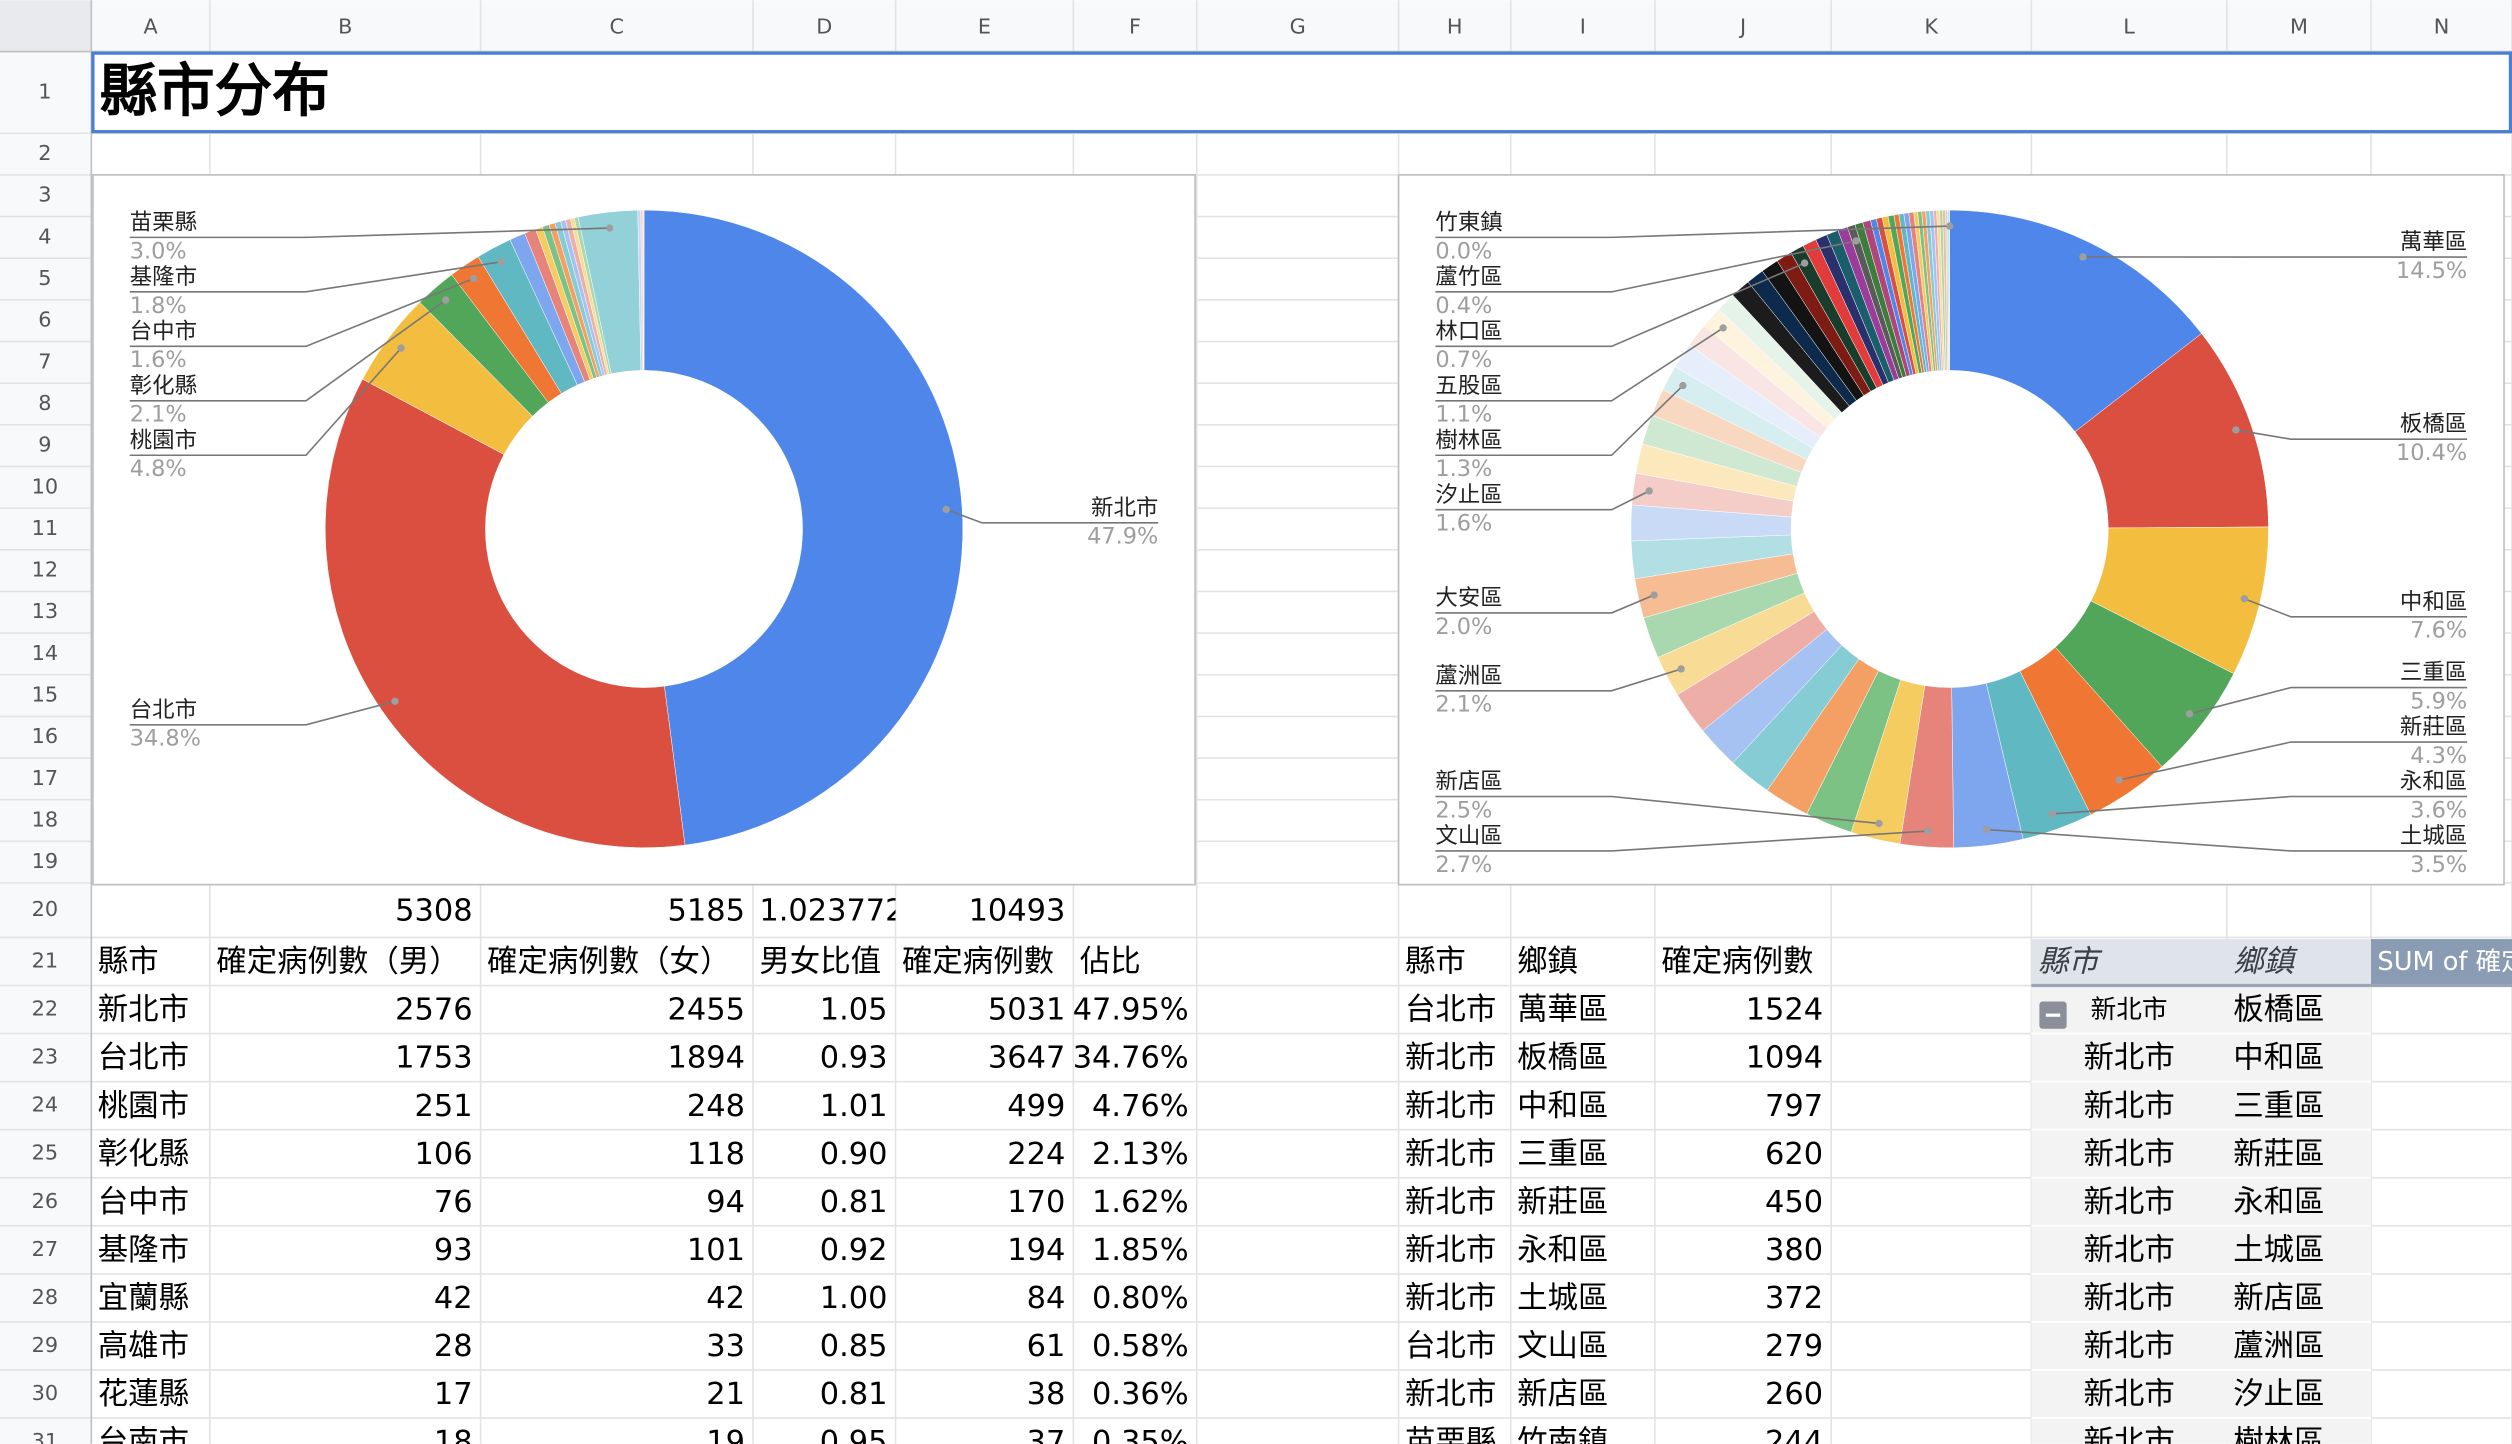  What do you see at coordinates (1468, 440) in the screenshot?
I see `slice-label: 樹林區` at bounding box center [1468, 440].